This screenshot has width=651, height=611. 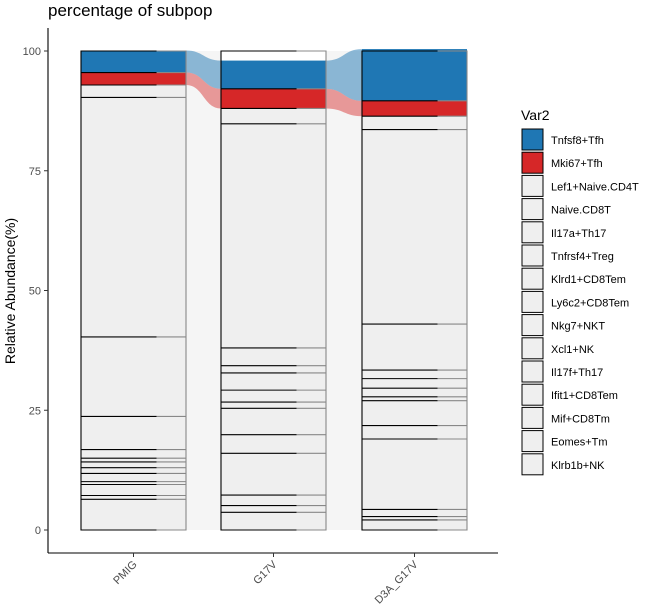 What do you see at coordinates (581, 211) in the screenshot?
I see `legend-label: Naive.CD8T` at bounding box center [581, 211].